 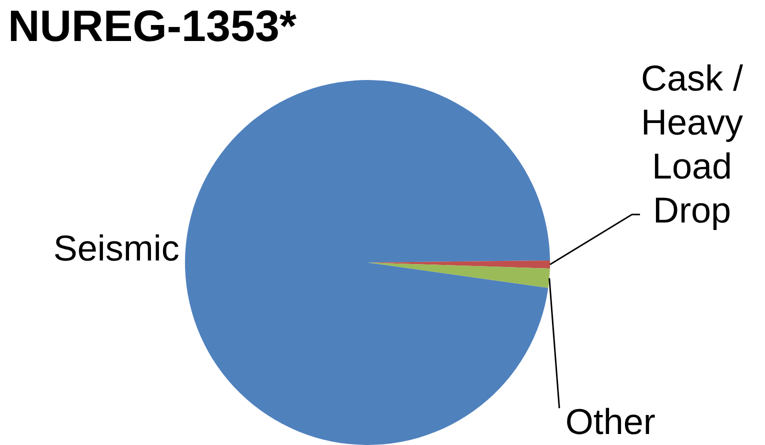 What do you see at coordinates (692, 143) in the screenshot?
I see `slice-label: Cask / Heavy Load Drop` at bounding box center [692, 143].